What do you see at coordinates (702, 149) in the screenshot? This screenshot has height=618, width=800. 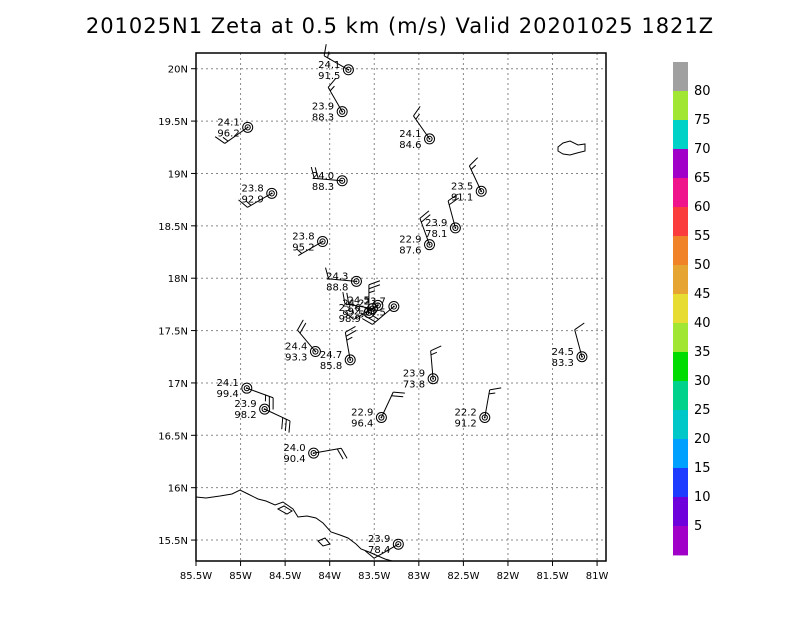 I see `colorbar-label: 70` at bounding box center [702, 149].